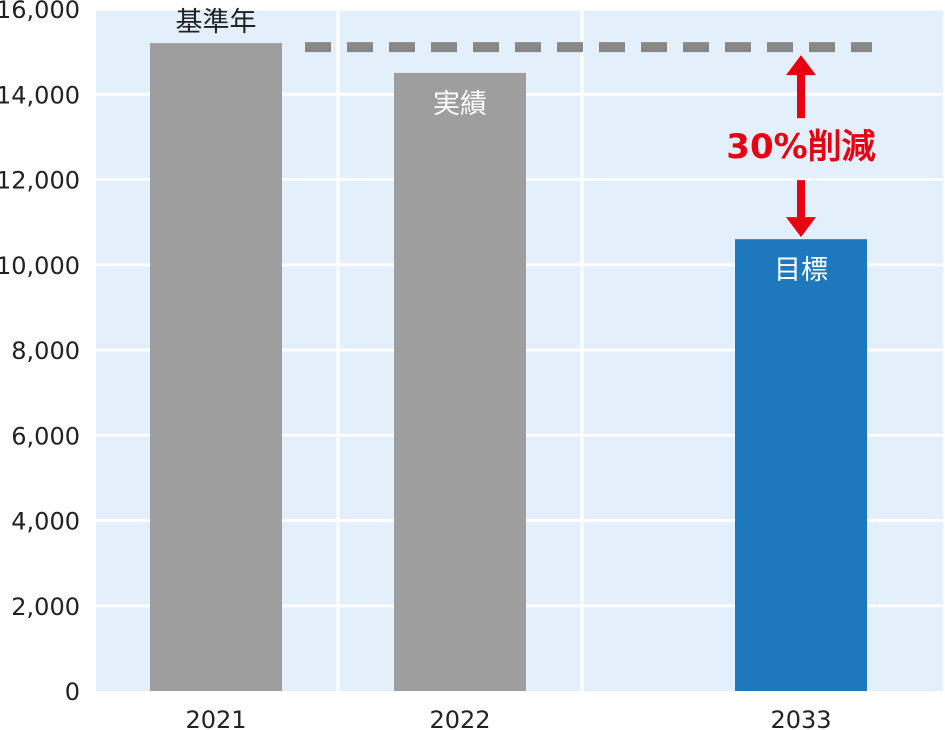 The width and height of the screenshot is (945, 730). What do you see at coordinates (460, 104) in the screenshot?
I see `bar-label: 実績` at bounding box center [460, 104].